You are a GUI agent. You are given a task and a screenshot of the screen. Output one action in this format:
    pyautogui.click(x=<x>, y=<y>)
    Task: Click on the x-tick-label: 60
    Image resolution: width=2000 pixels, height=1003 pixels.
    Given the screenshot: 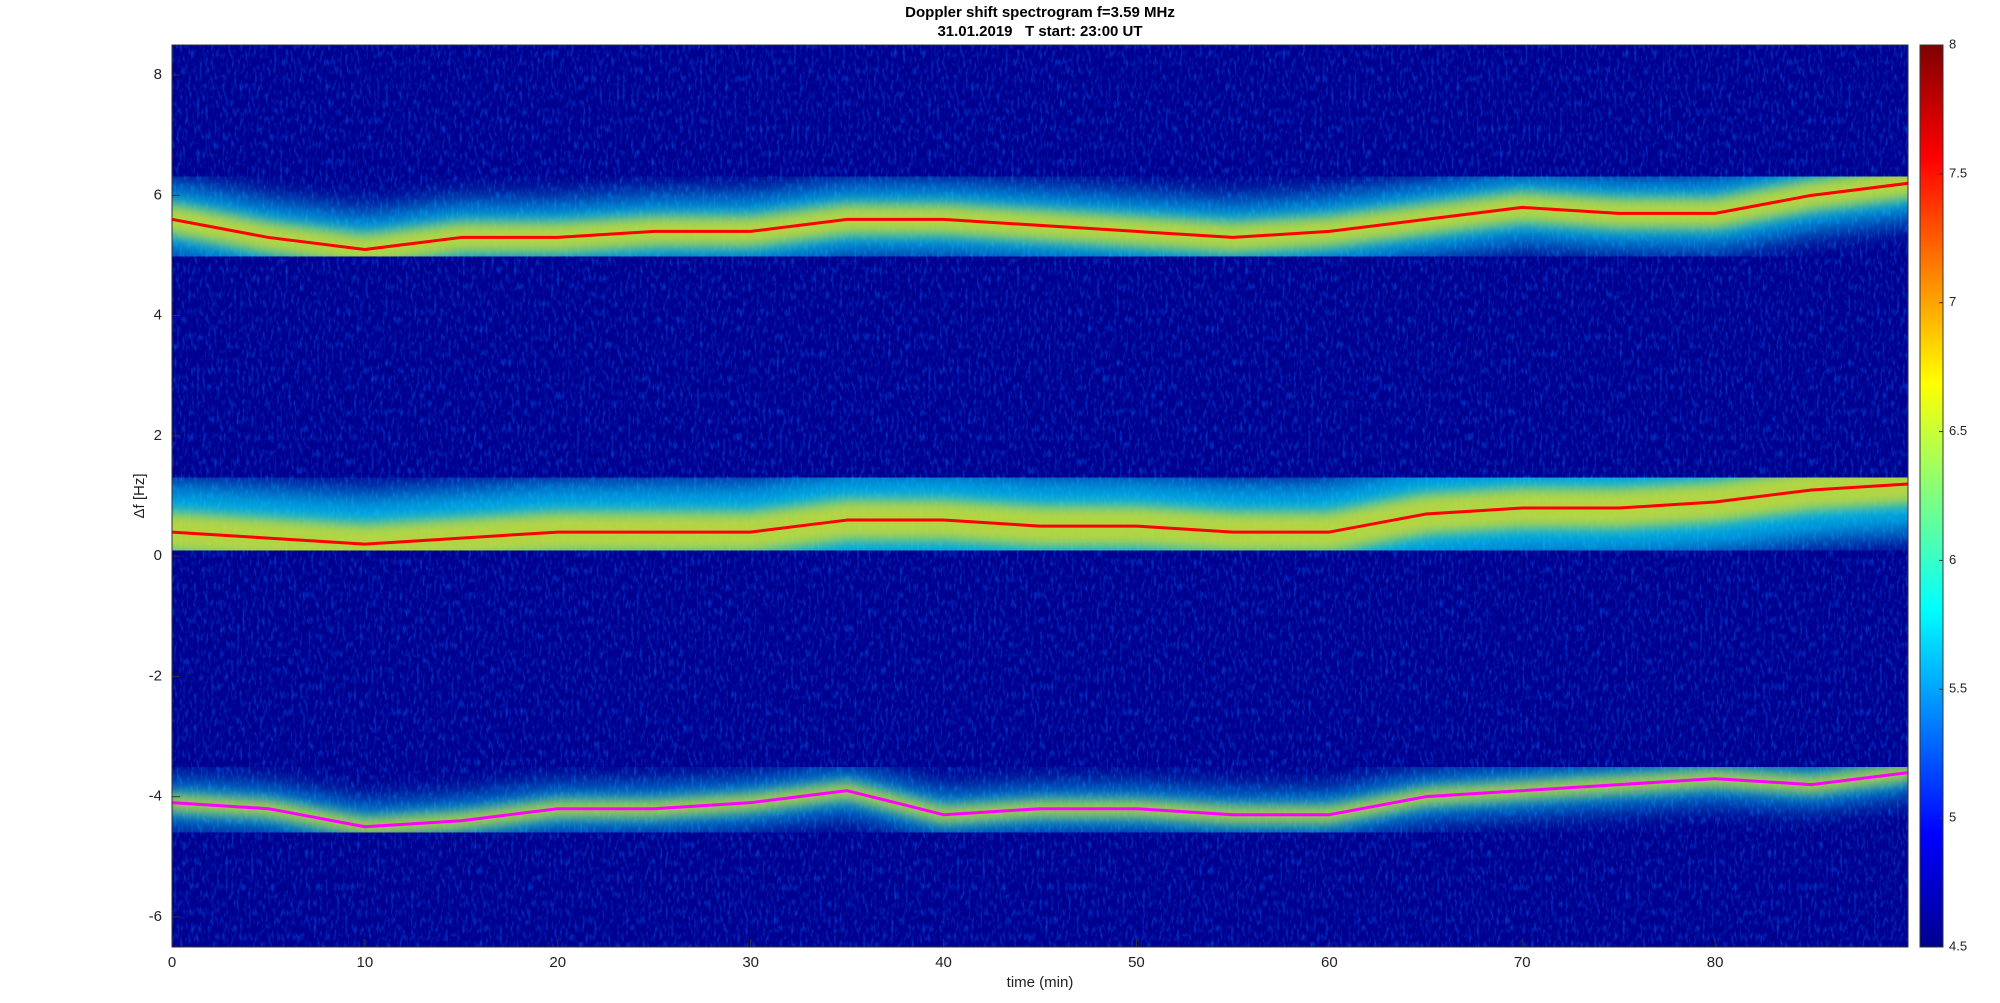 What is the action you would take?
    pyautogui.click(x=1329, y=962)
    